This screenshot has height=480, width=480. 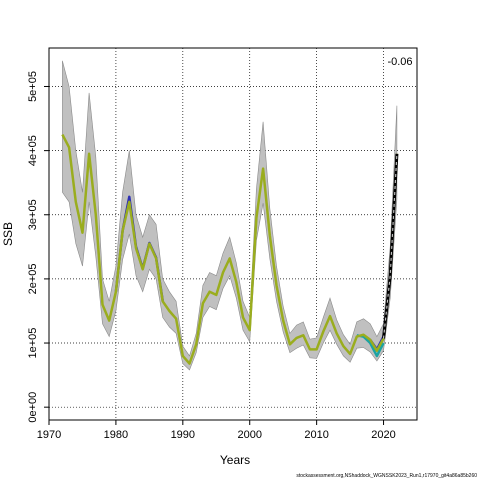 I want to click on y-tick-label: 1e+05, so click(x=33, y=343).